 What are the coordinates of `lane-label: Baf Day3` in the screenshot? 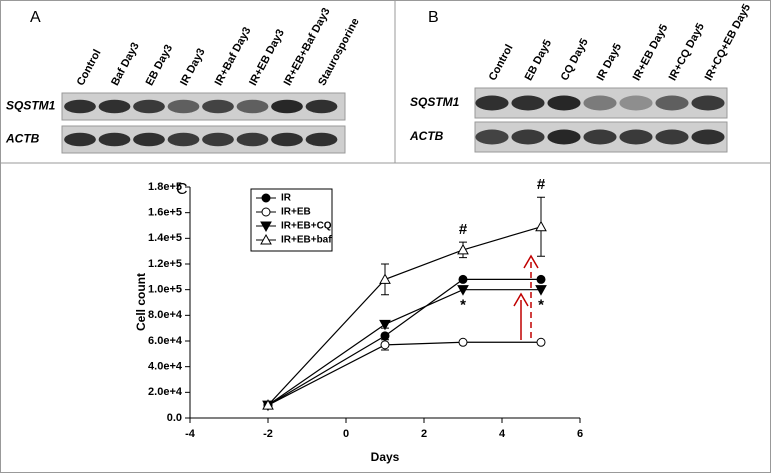 It's located at (125, 64).